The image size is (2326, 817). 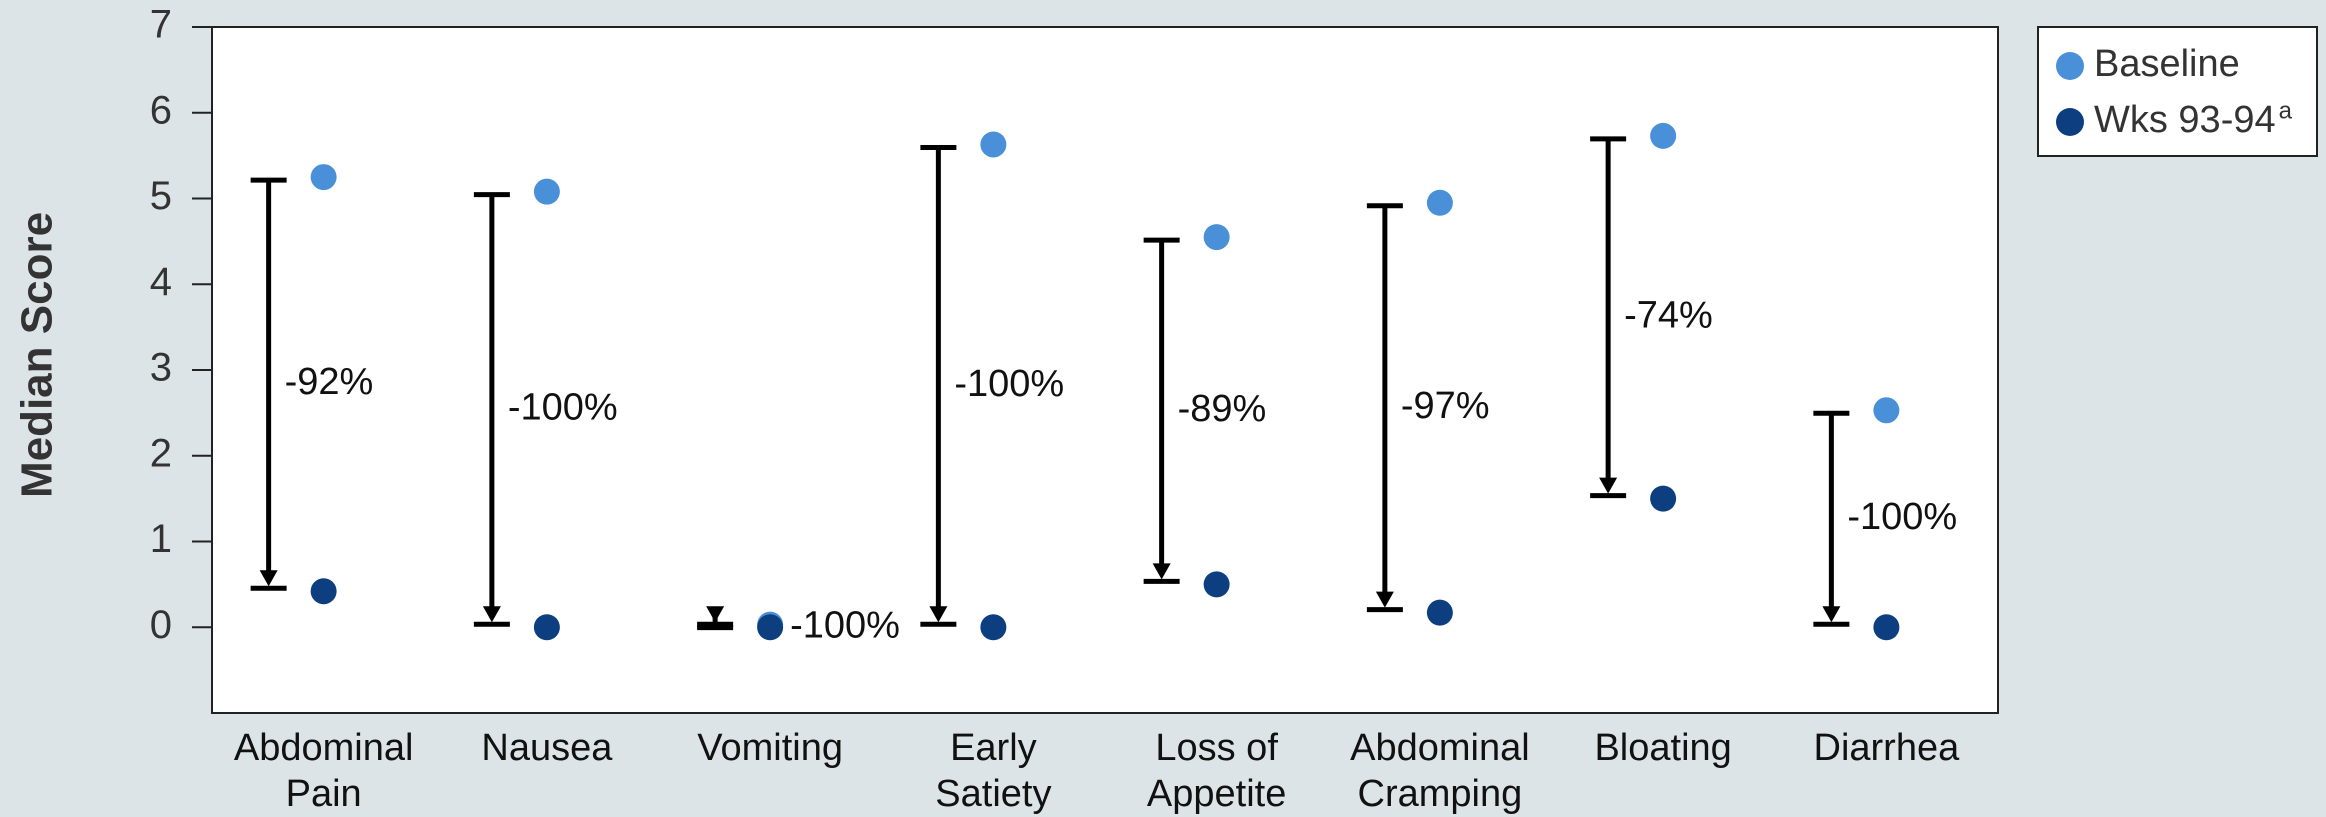 I want to click on x-tick-label: Vomiting, so click(x=770, y=748).